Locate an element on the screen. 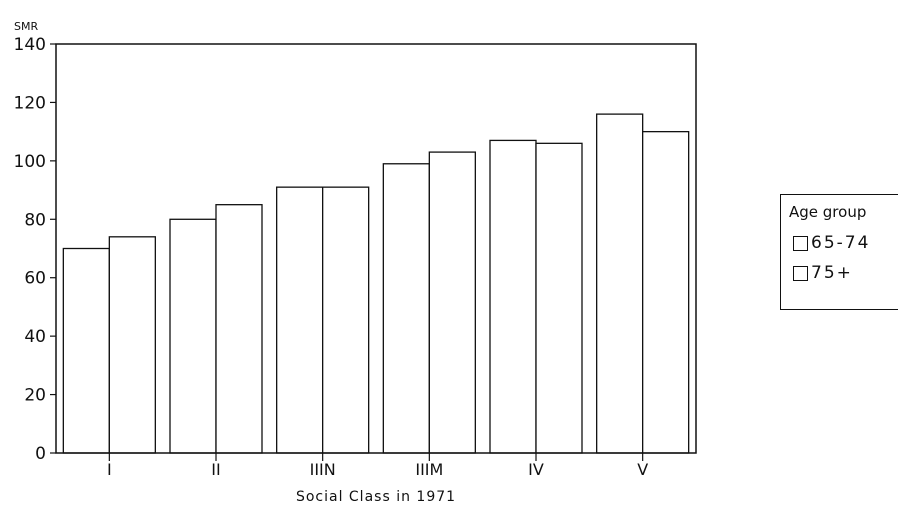  x-axis-ticks: I II IIIN IIIM IV V is located at coordinates (377, 466).